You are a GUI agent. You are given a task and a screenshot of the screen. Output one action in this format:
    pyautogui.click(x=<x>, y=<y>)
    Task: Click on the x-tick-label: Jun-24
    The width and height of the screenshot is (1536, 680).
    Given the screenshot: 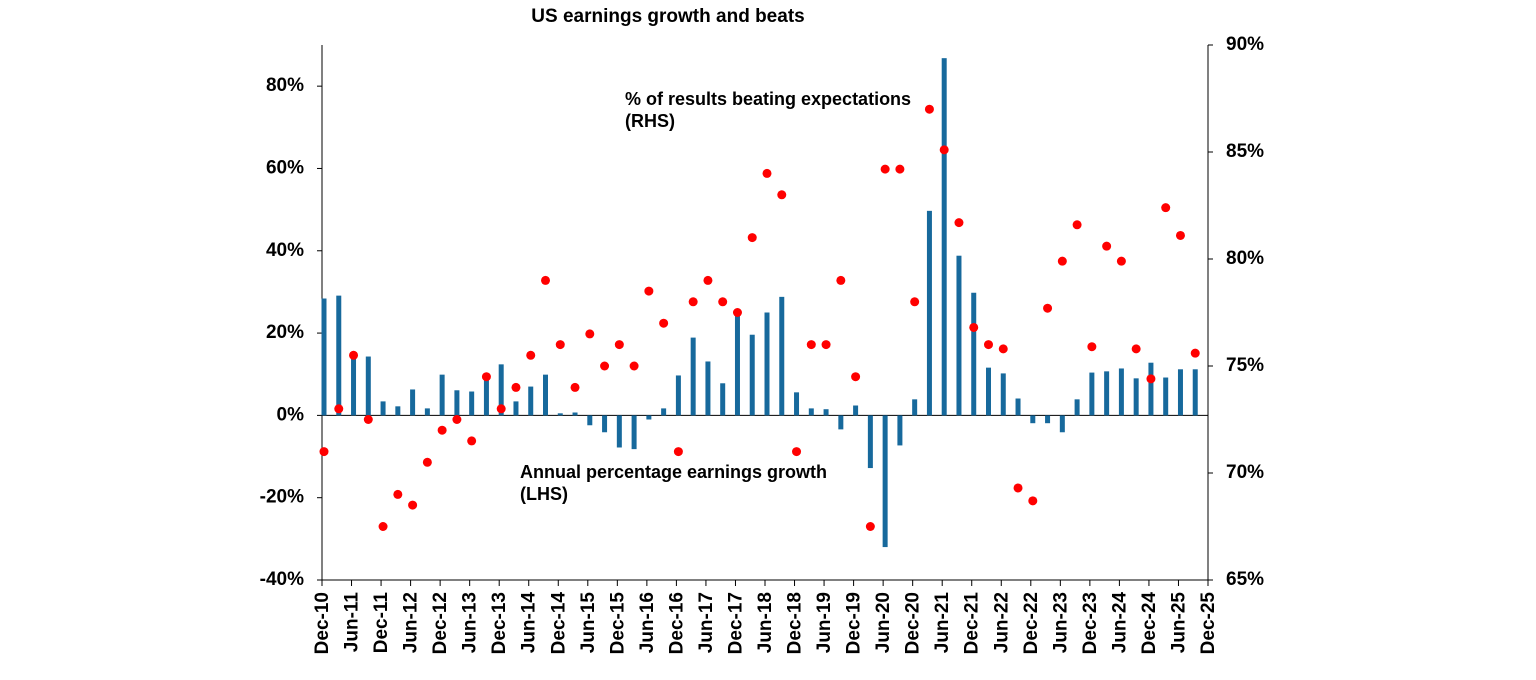 What is the action you would take?
    pyautogui.click(x=1119, y=623)
    